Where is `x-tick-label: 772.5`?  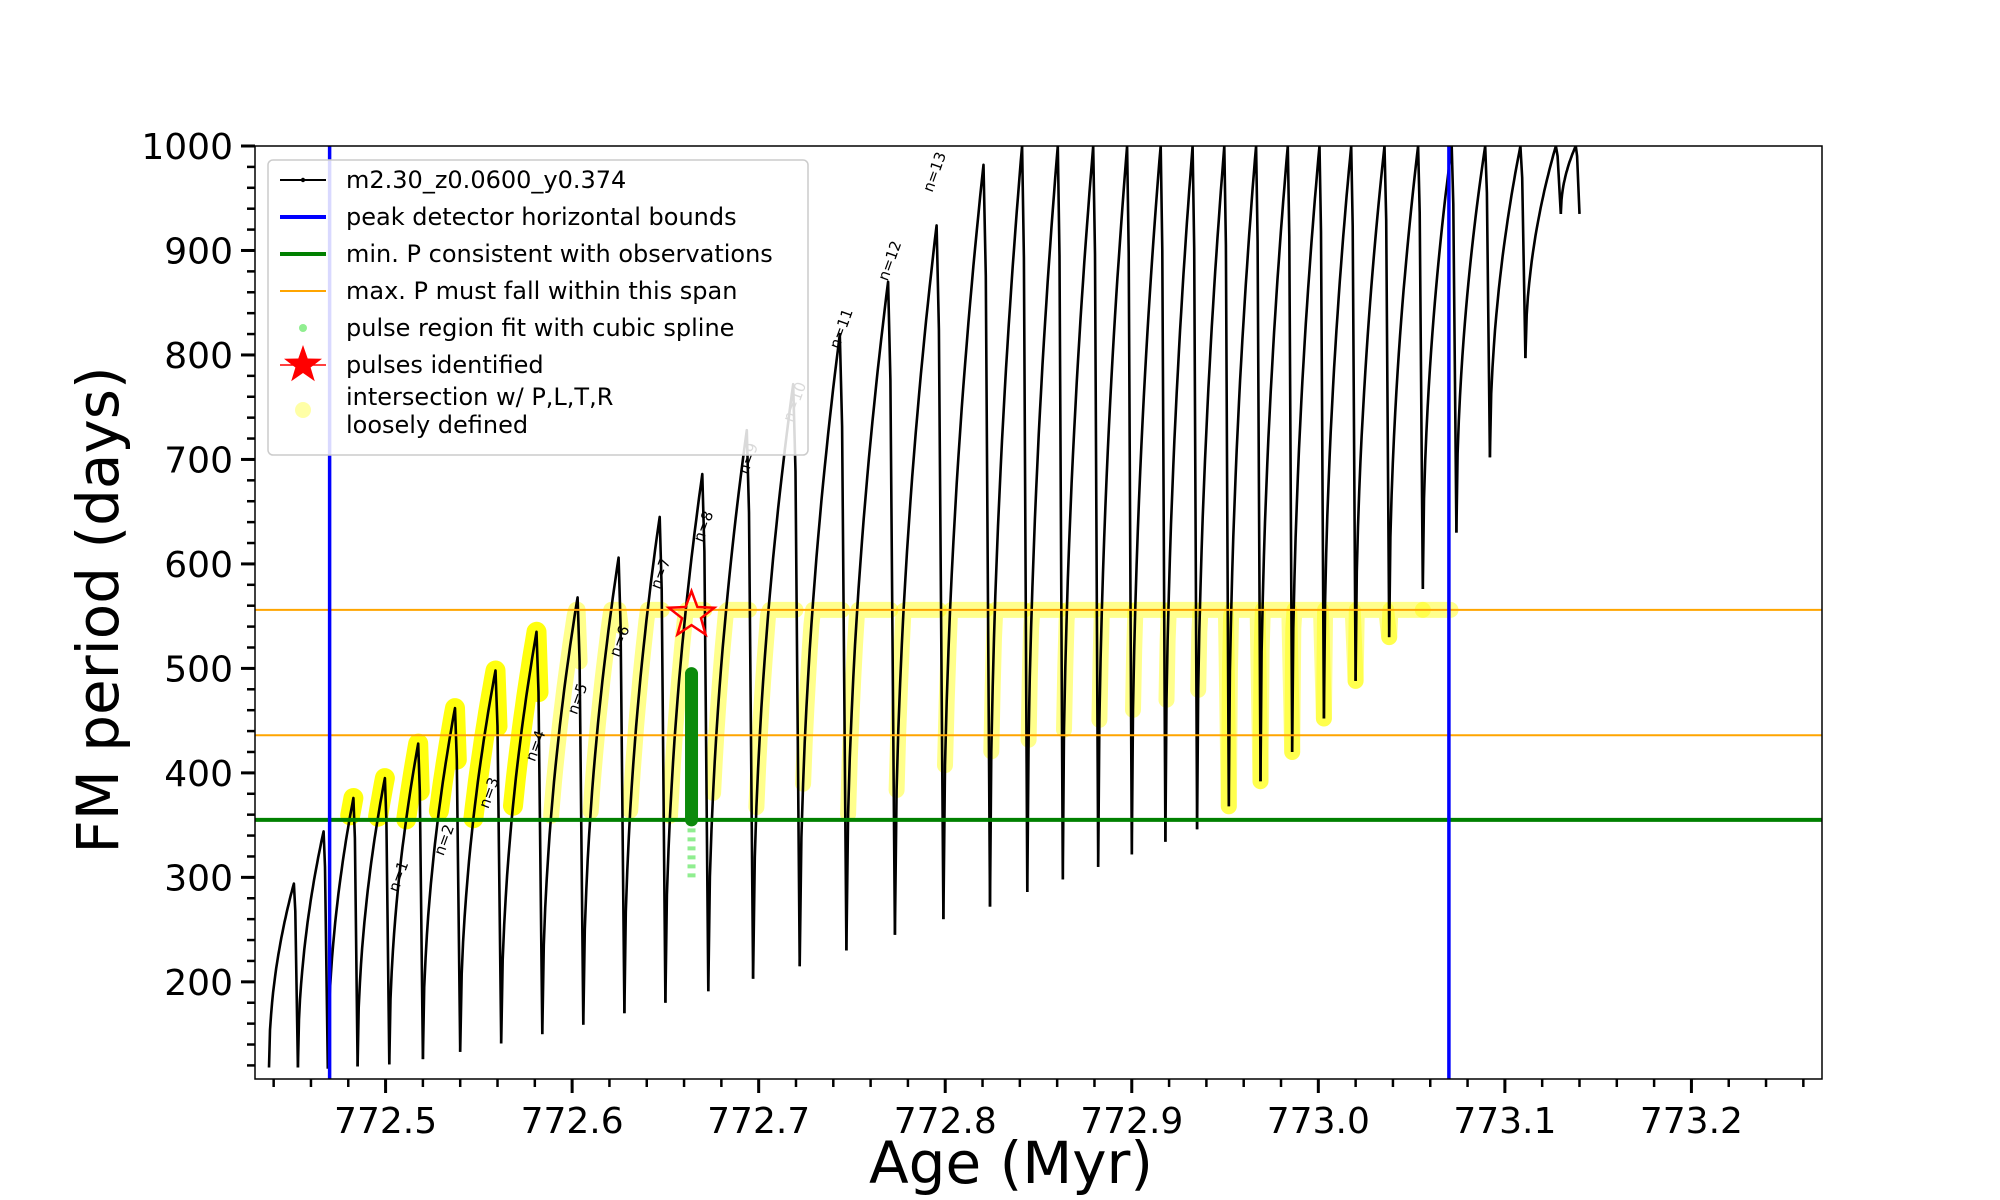
x-tick-label: 772.5 is located at coordinates (385, 1121).